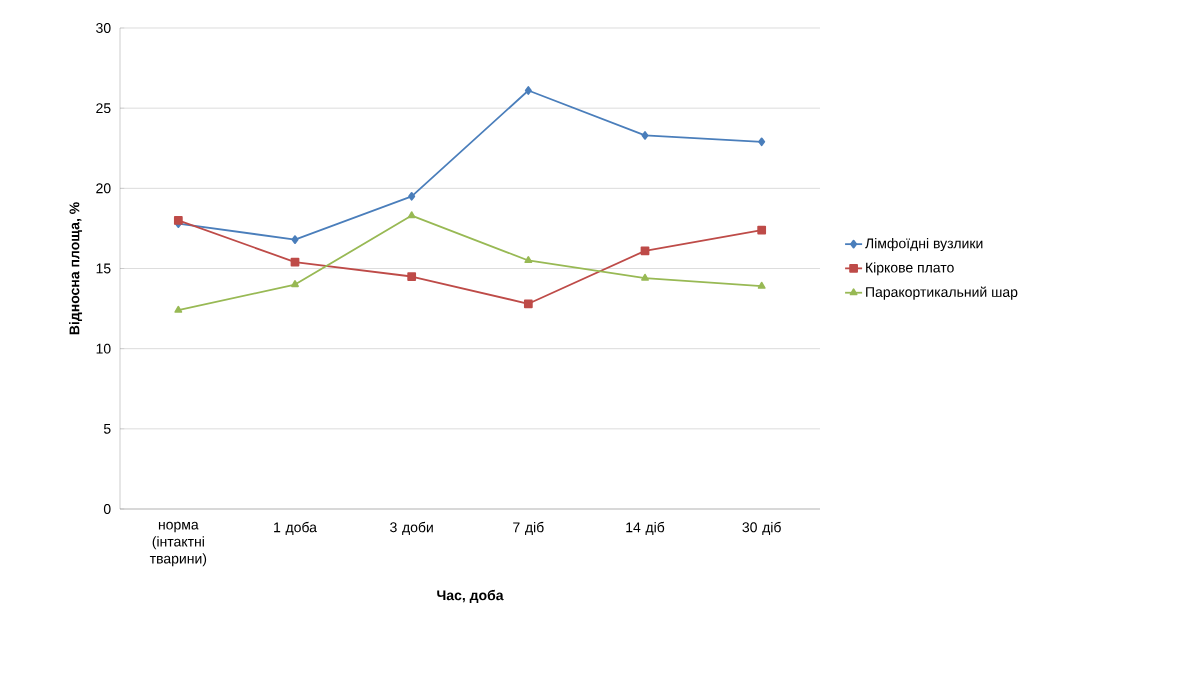 The image size is (1196, 692). Describe the element at coordinates (761, 528) in the screenshot. I see `x-tick-label: 30 діб` at that location.